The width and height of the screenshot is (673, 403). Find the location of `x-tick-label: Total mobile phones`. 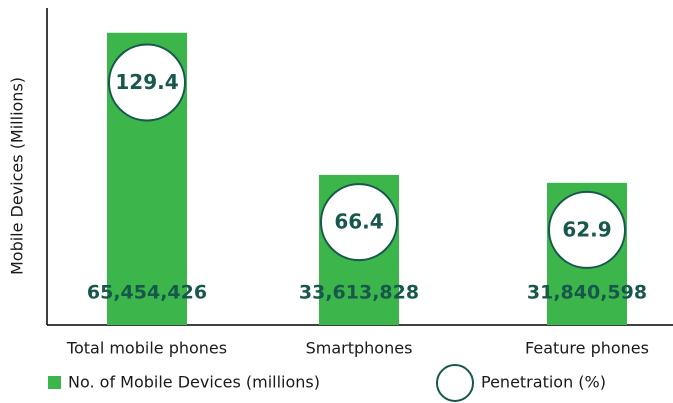

x-tick-label: Total mobile phones is located at coordinates (146, 348).